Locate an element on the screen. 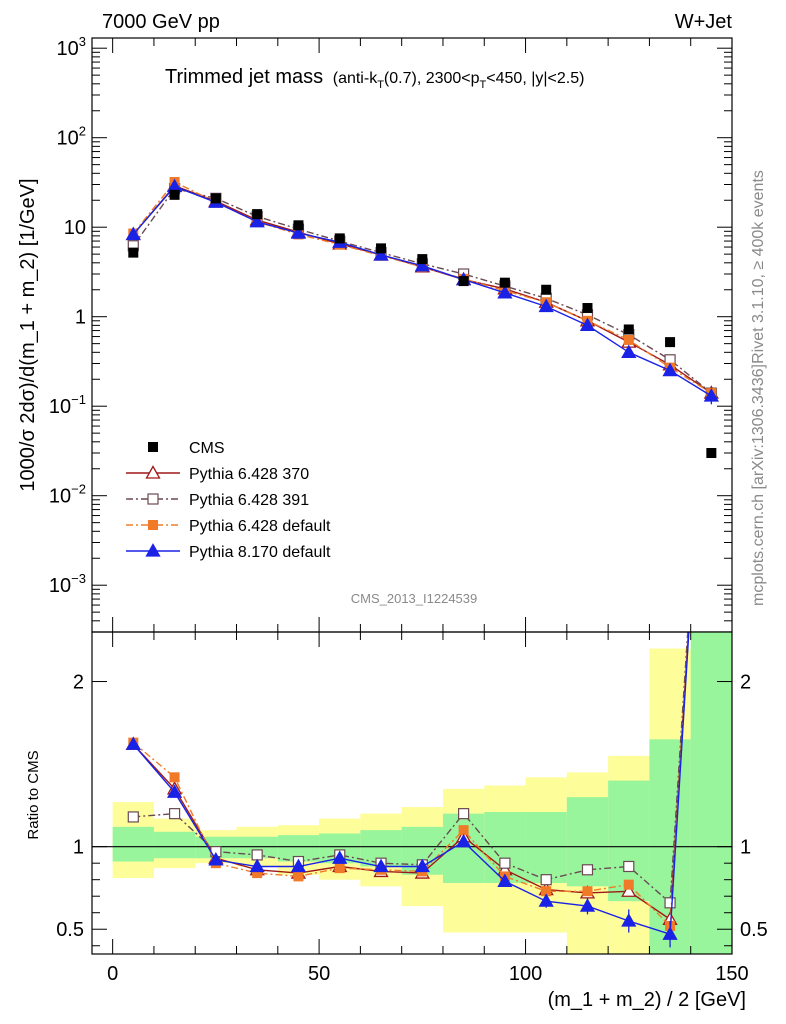 This screenshot has width=786, height=1024. y-tick-label: 10⁻² is located at coordinates (67, 495).